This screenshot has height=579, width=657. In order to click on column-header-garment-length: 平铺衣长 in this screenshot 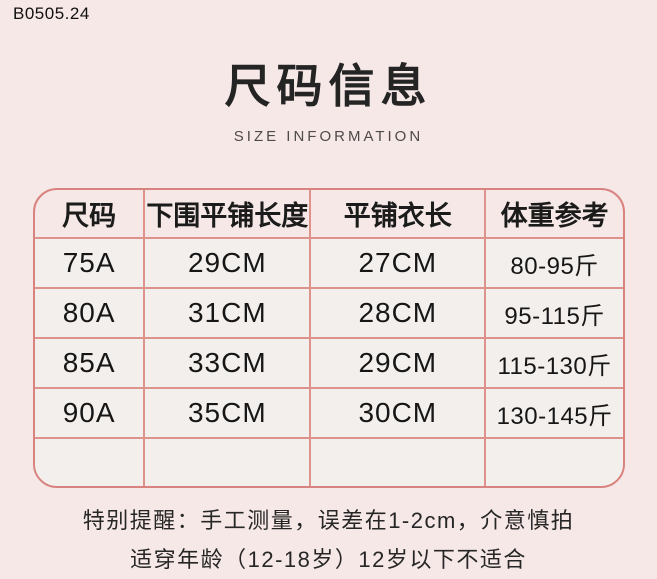, I will do `click(398, 214)`.